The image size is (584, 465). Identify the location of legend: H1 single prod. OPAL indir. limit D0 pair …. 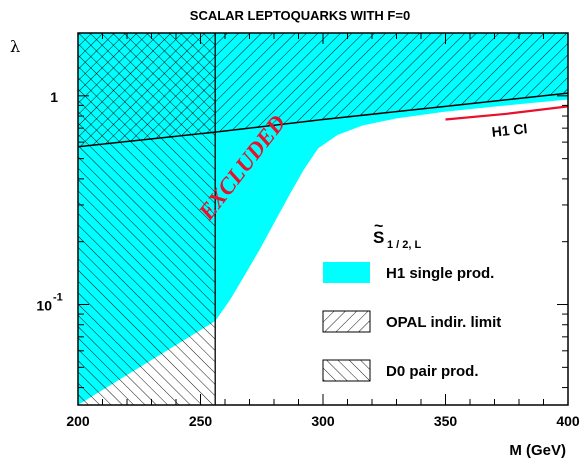
(411, 322).